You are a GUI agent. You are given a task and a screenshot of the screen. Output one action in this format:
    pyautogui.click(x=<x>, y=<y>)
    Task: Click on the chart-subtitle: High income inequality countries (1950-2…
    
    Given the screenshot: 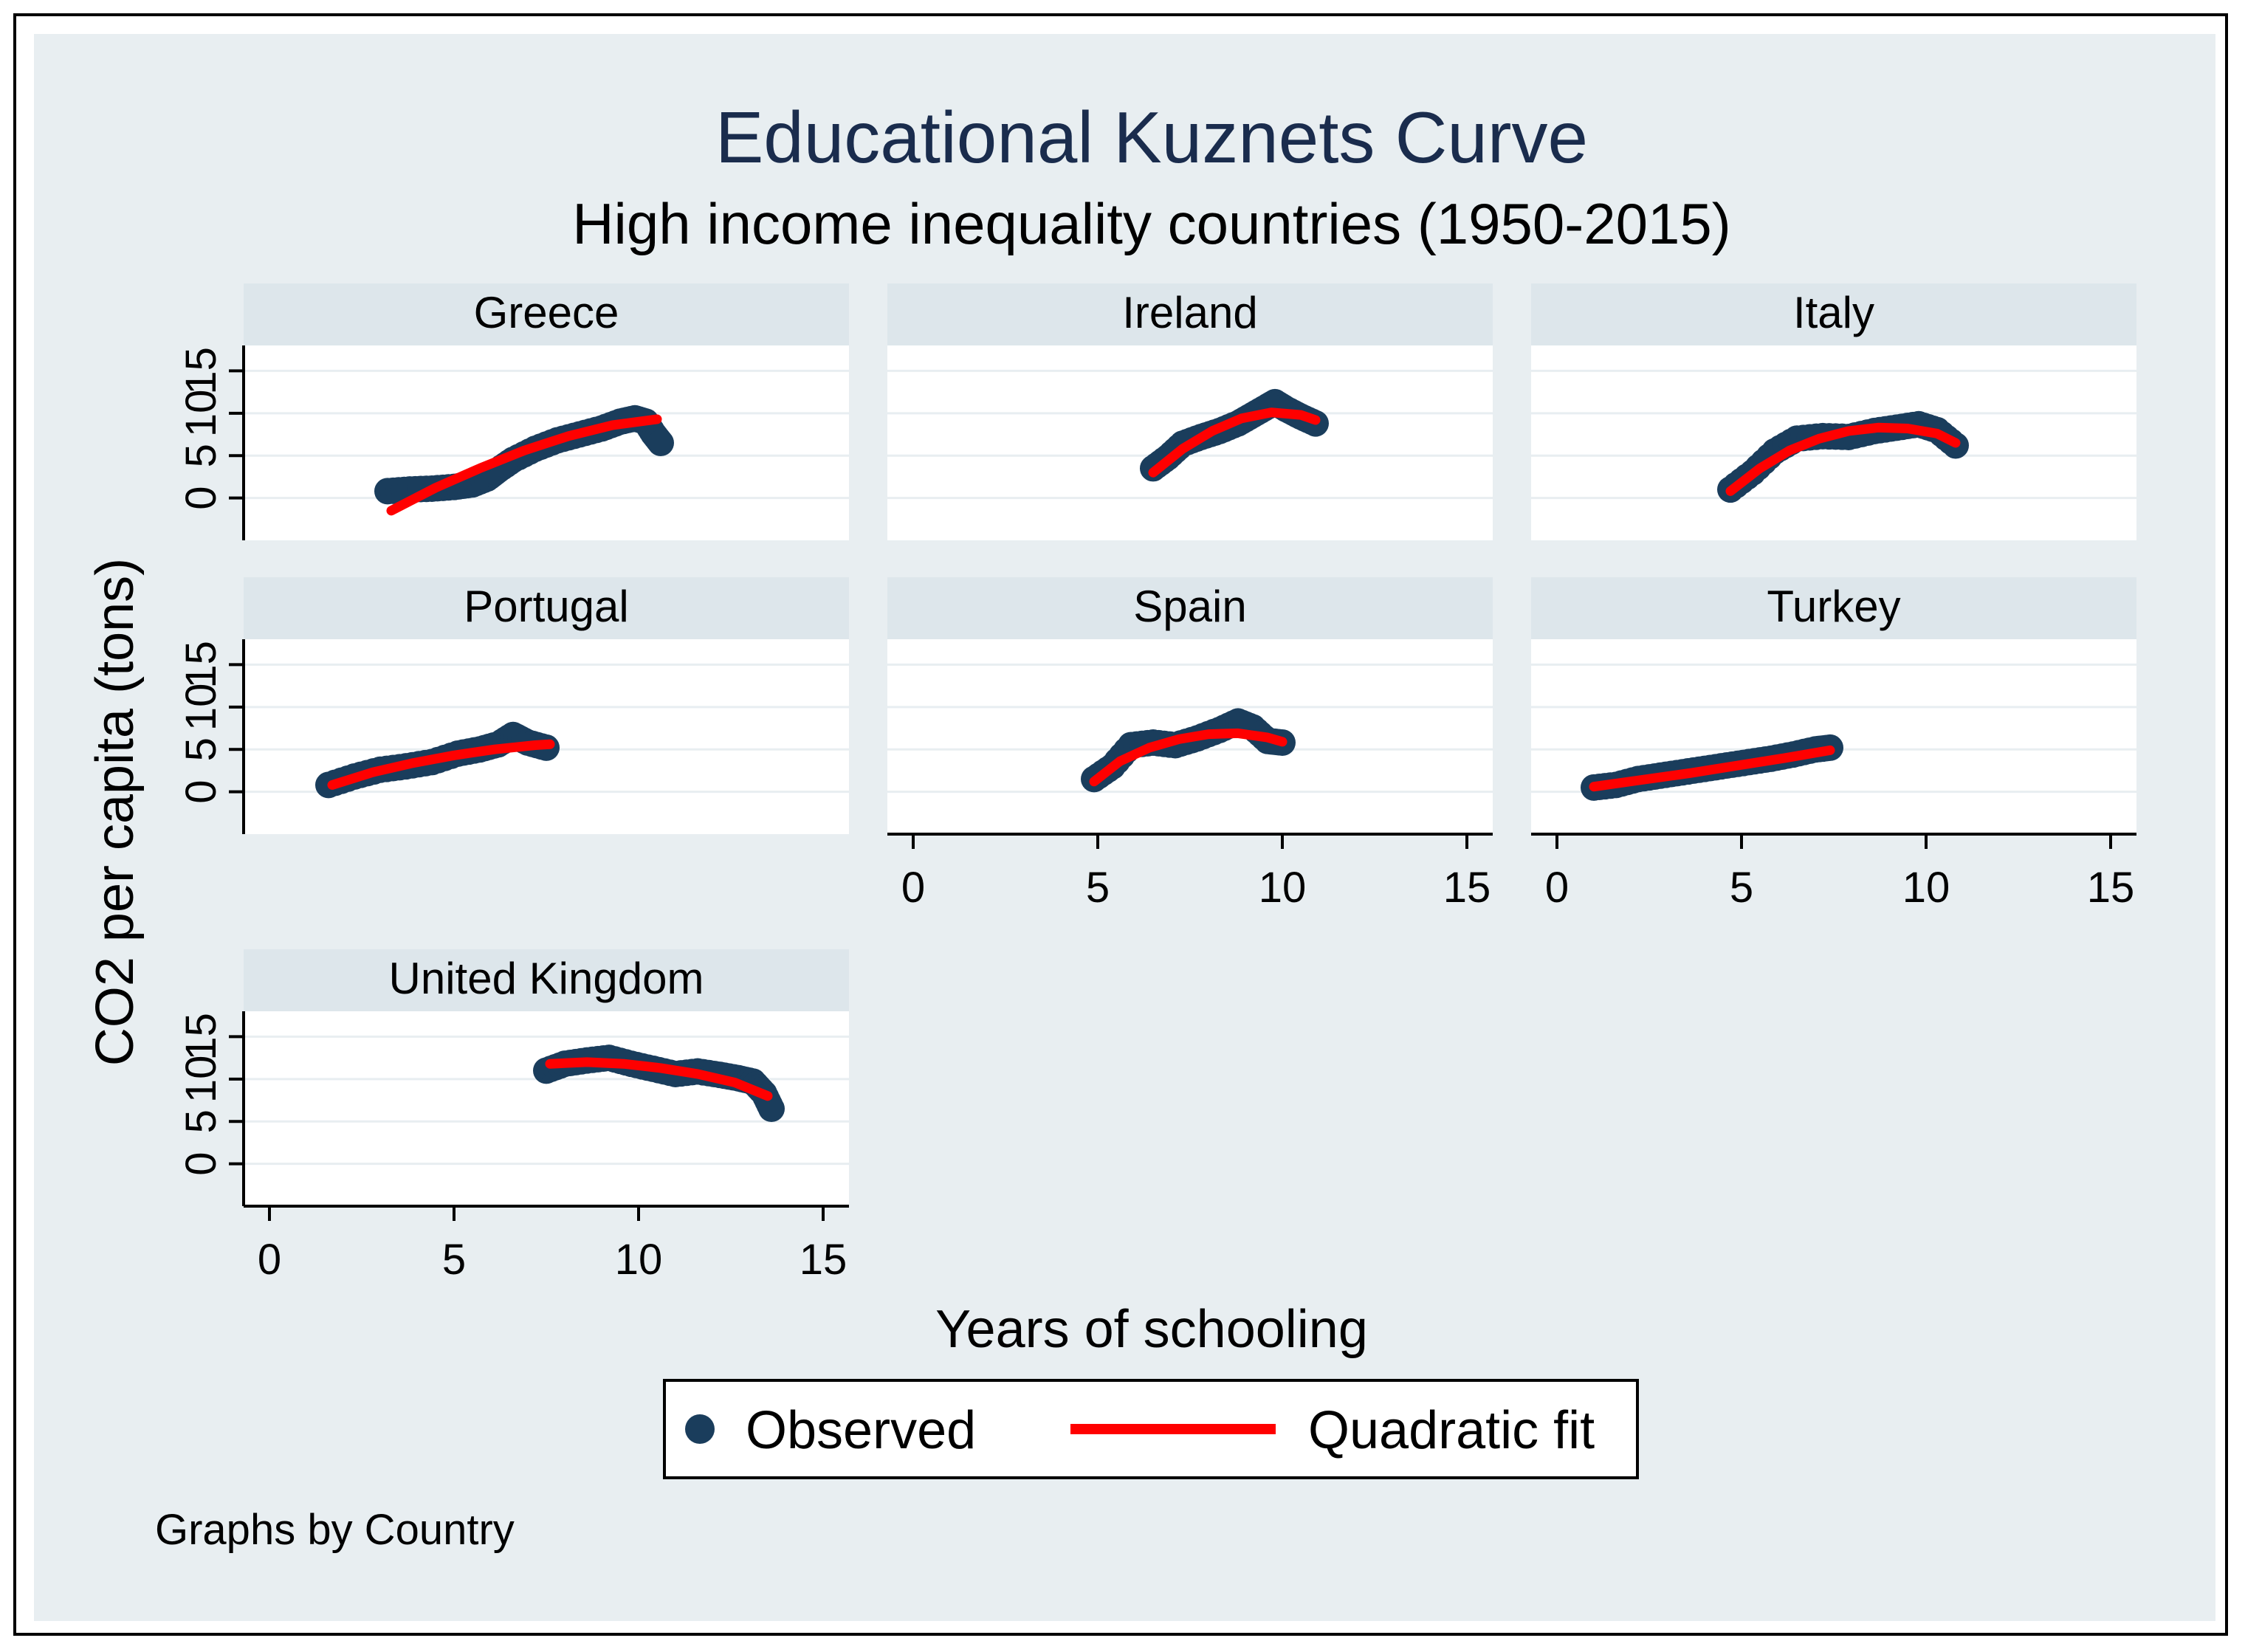 What is the action you would take?
    pyautogui.click(x=1151, y=224)
    